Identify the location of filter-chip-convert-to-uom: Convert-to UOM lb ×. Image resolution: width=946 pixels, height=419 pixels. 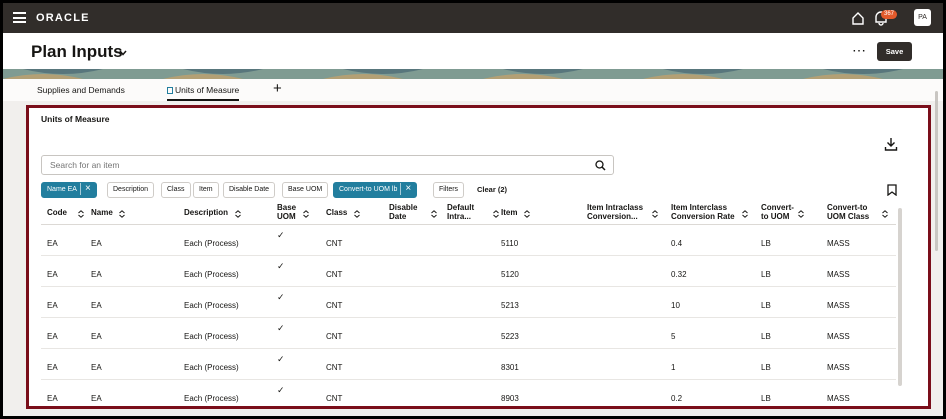
(375, 190).